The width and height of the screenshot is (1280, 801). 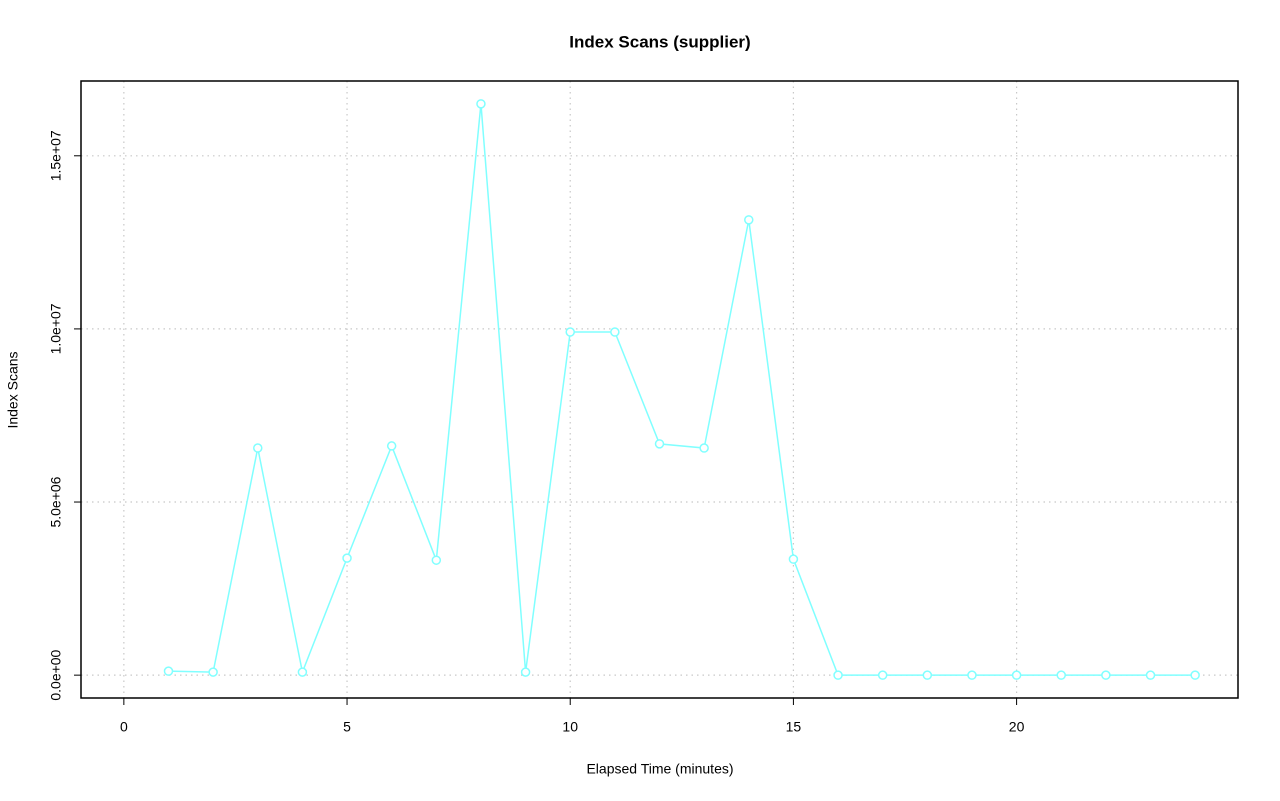 What do you see at coordinates (659, 769) in the screenshot?
I see `x-axis-label: Elapsed Time (minutes)` at bounding box center [659, 769].